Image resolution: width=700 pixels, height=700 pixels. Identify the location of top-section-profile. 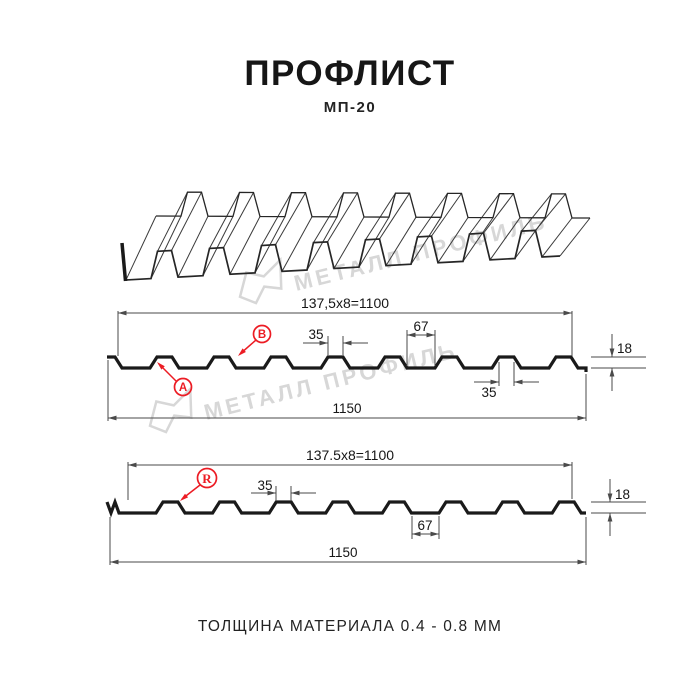
(347, 363).